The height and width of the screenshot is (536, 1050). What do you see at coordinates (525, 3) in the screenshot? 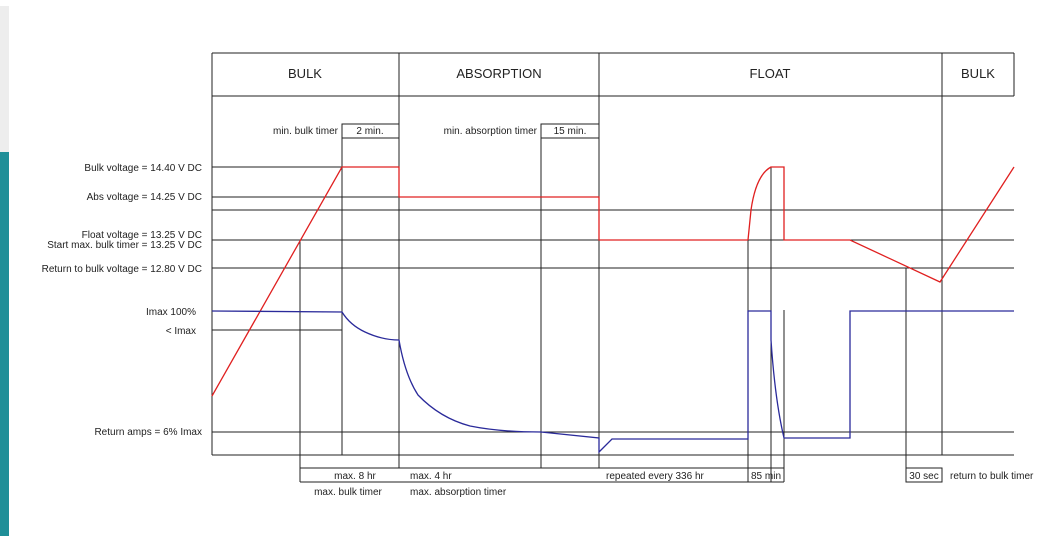
I see `top-strip` at bounding box center [525, 3].